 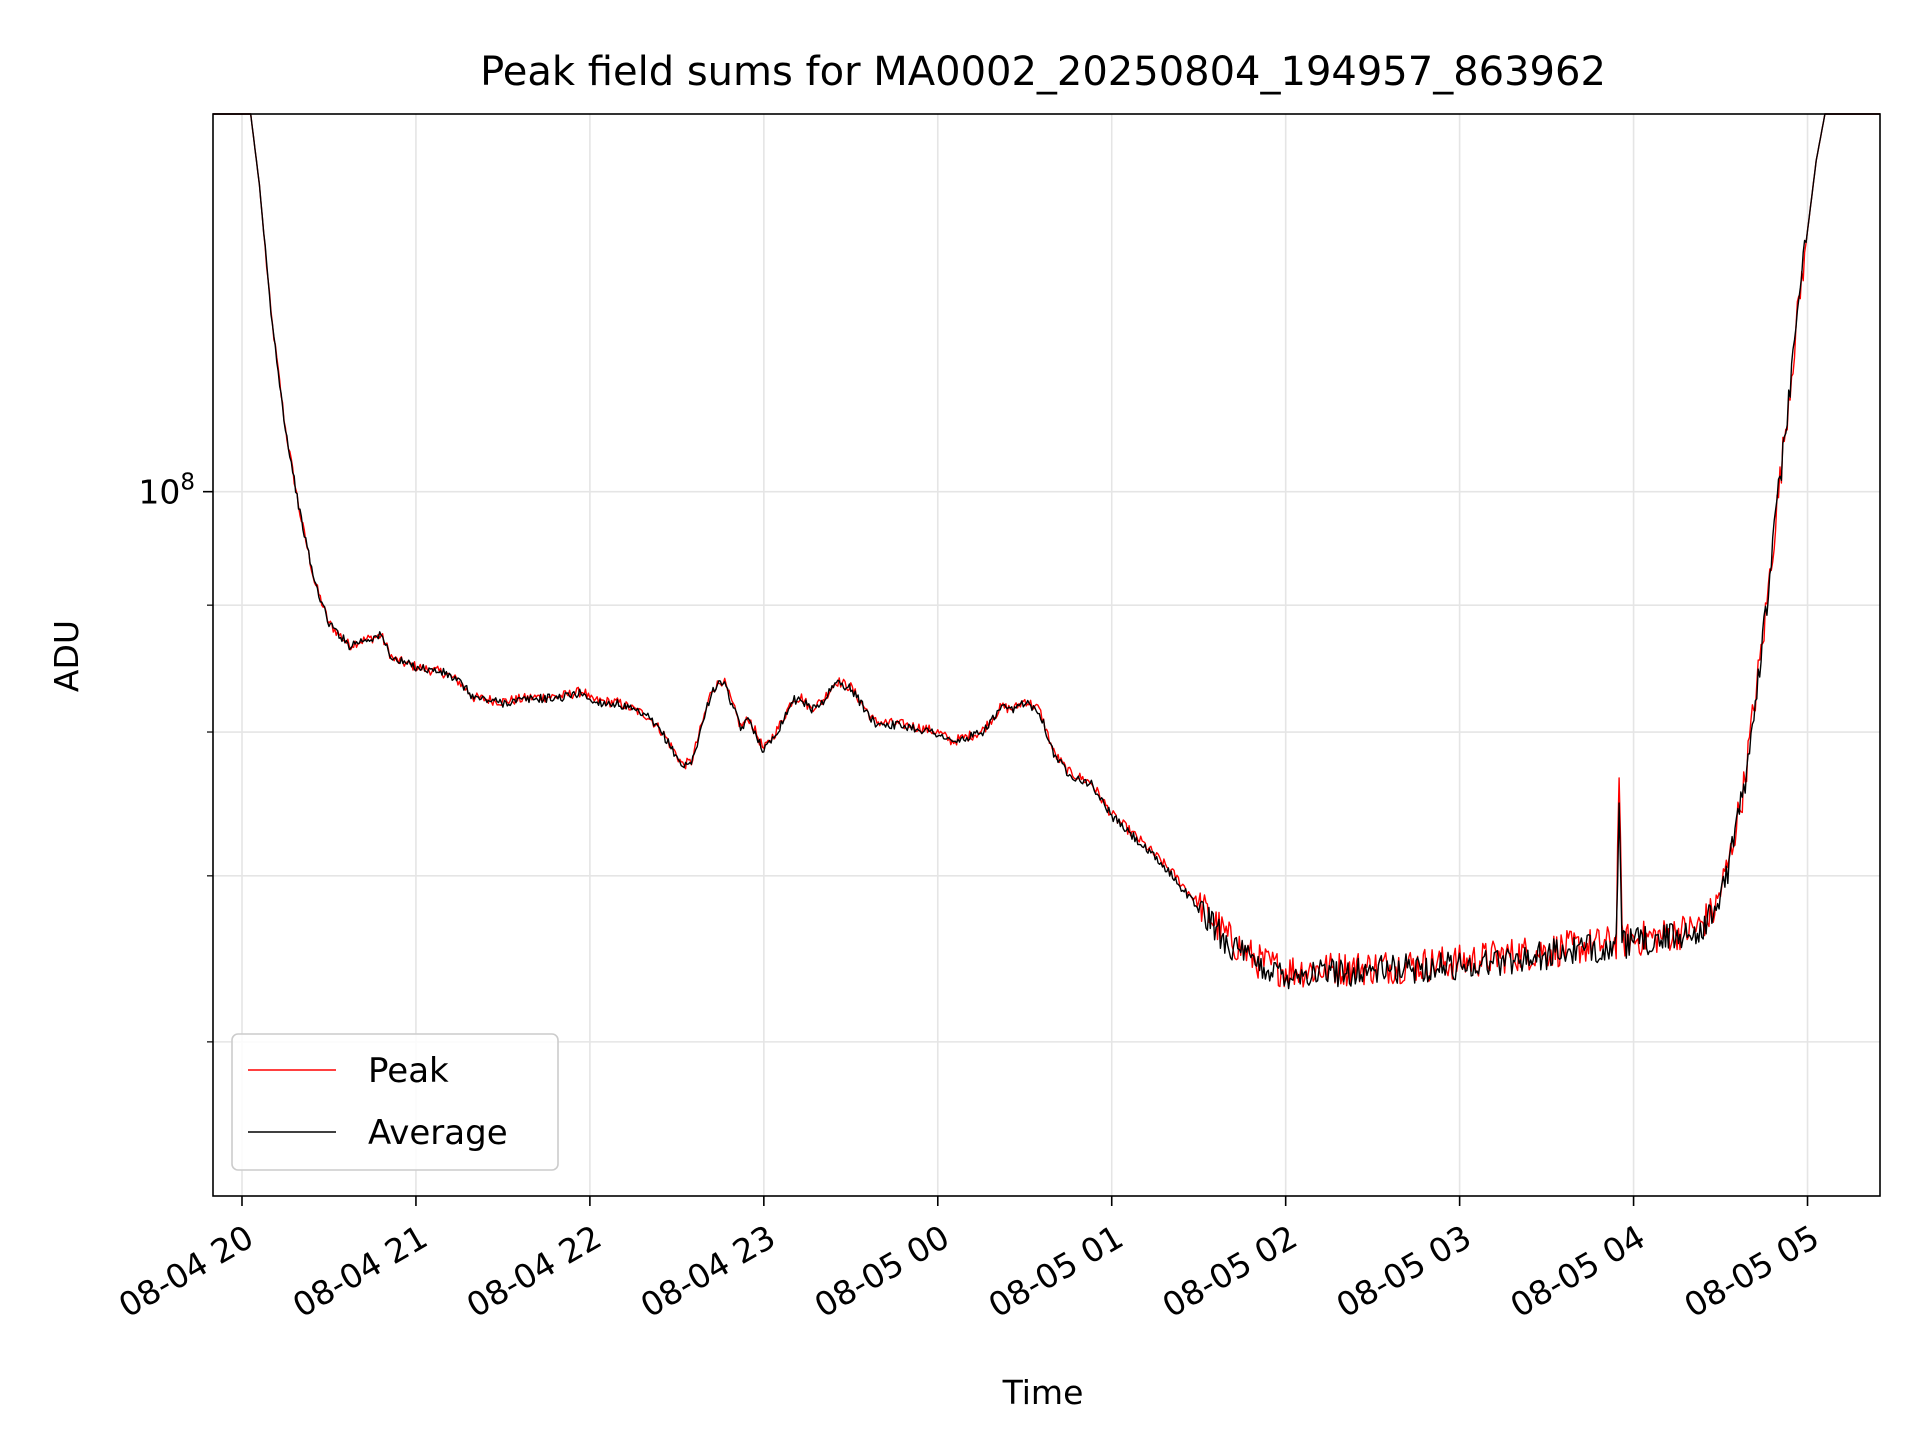 What do you see at coordinates (1043, 1392) in the screenshot?
I see `x-axis-label: Time` at bounding box center [1043, 1392].